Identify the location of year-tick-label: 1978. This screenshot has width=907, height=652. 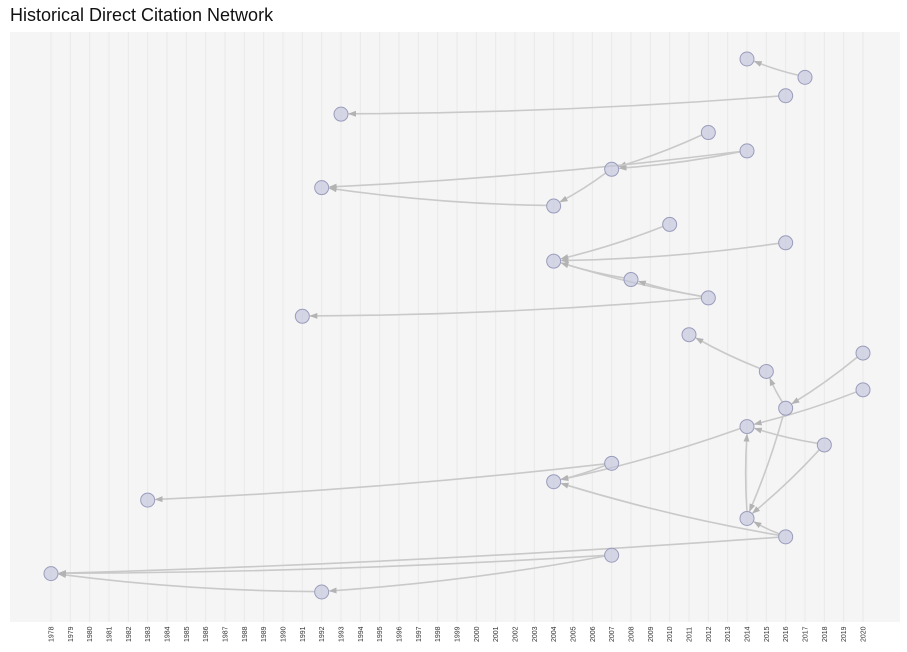
(52, 634).